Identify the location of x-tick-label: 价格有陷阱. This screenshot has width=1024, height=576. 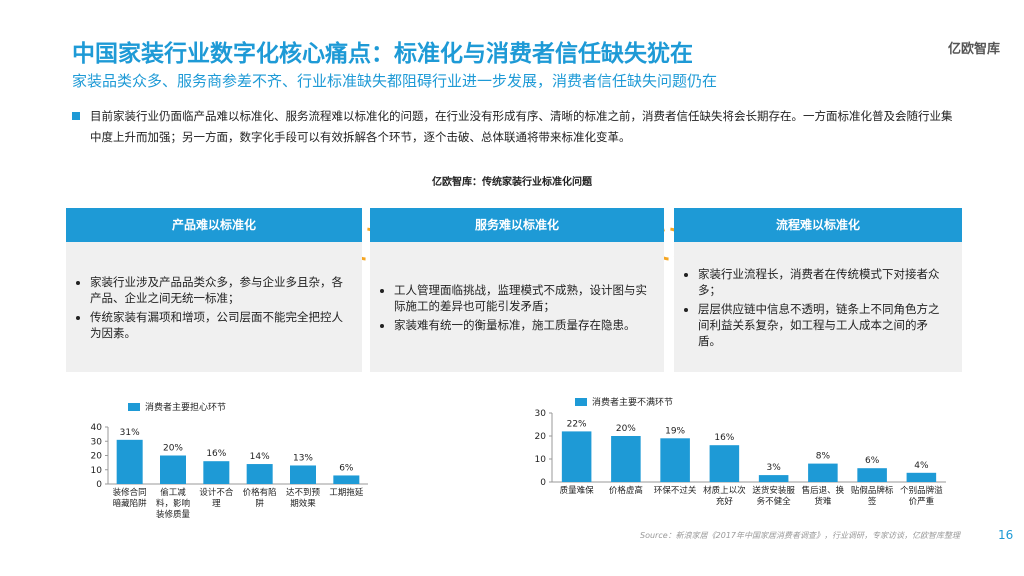
(259, 498).